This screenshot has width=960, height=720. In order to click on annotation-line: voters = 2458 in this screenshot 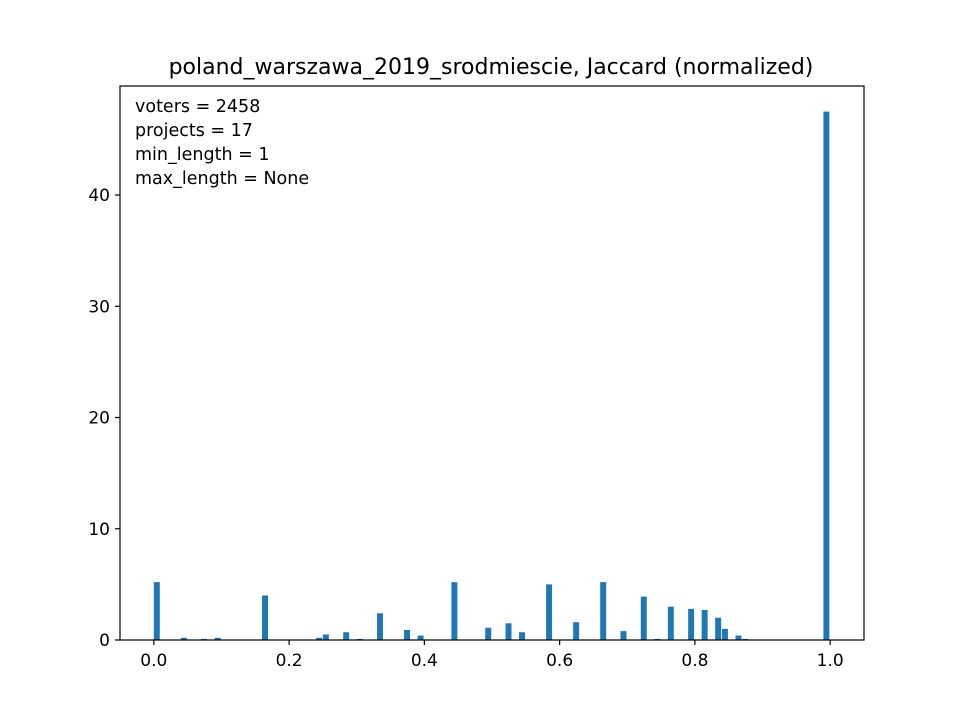, I will do `click(197, 107)`.